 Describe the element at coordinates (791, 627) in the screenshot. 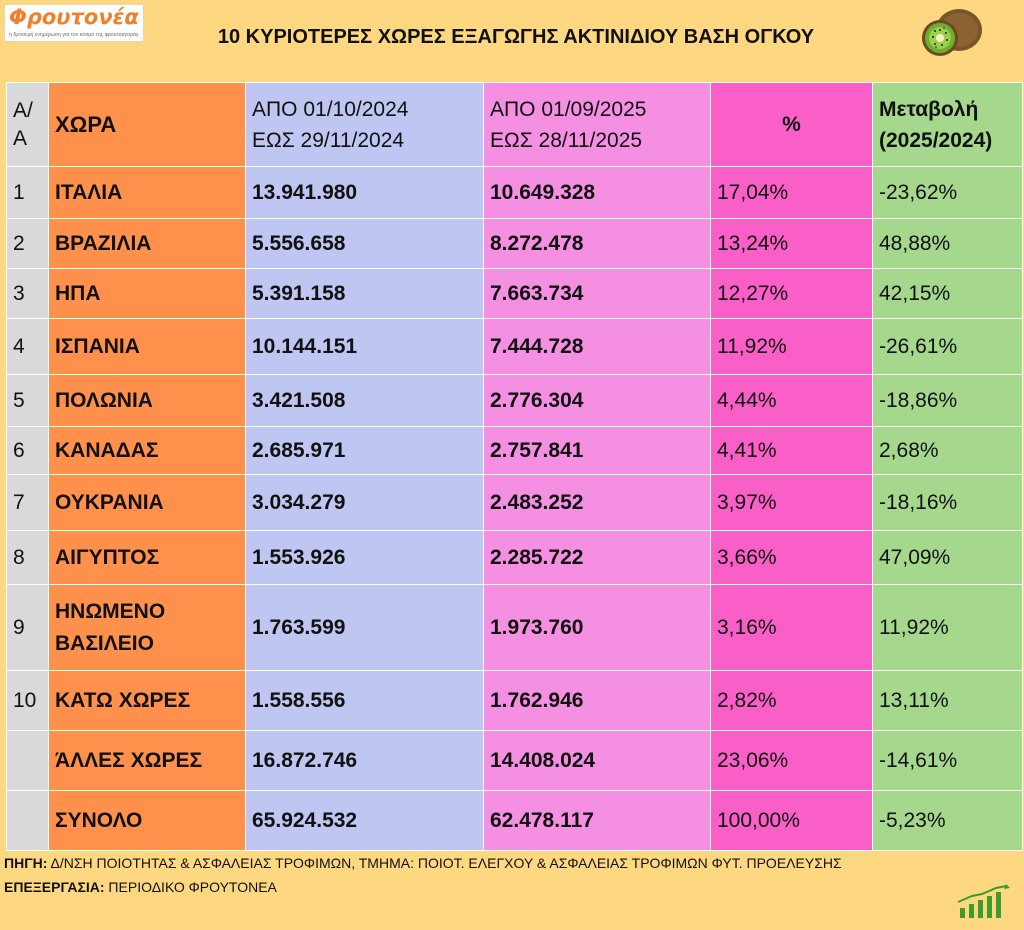

I see `cell-percent: 3,16%` at that location.